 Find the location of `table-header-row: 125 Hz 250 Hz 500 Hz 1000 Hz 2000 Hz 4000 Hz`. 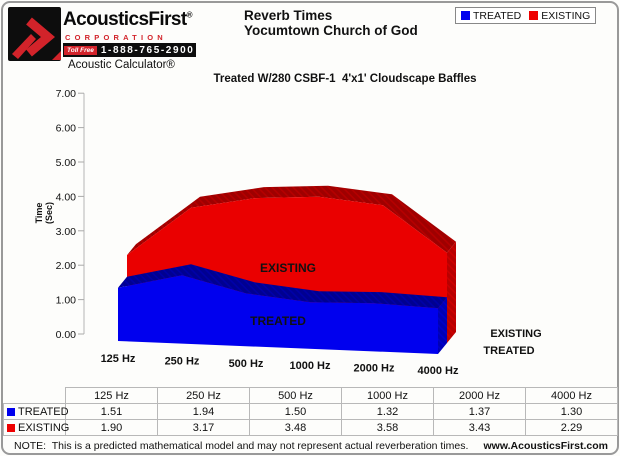

table-header-row: 125 Hz 250 Hz 500 Hz 1000 Hz 2000 Hz 4000 Hz is located at coordinates (310, 395).